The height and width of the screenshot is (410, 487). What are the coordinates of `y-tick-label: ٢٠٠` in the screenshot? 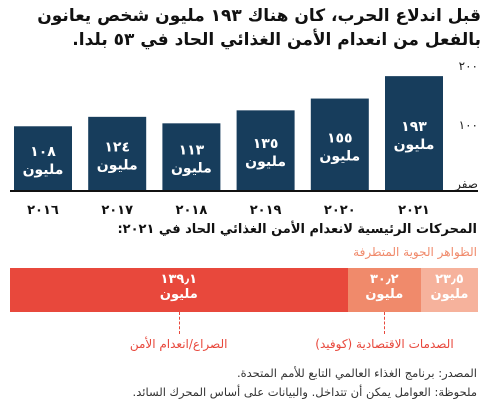 It's located at (468, 66).